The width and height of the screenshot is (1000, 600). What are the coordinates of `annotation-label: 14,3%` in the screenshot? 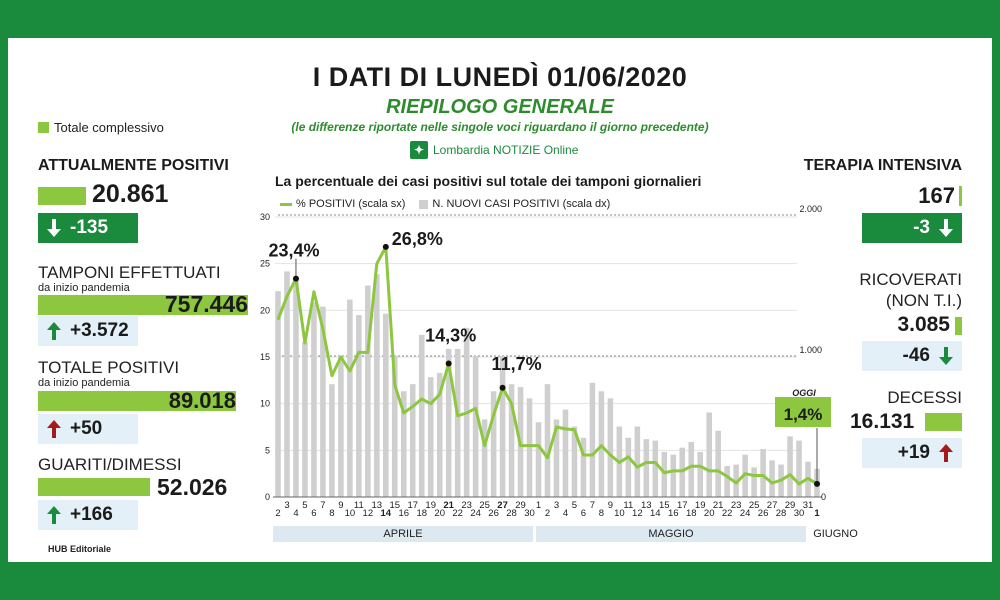 It's located at (450, 336).